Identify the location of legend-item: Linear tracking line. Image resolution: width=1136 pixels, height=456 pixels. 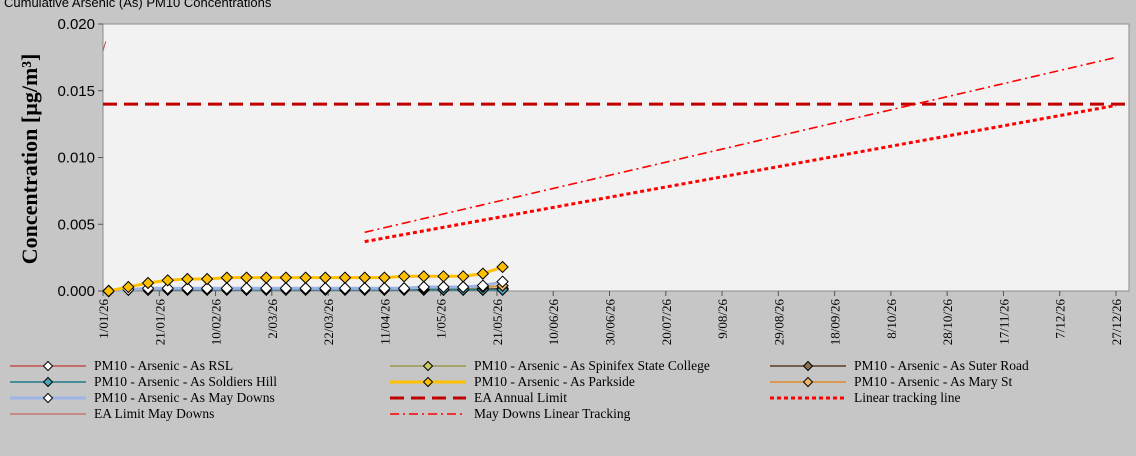
(864, 398).